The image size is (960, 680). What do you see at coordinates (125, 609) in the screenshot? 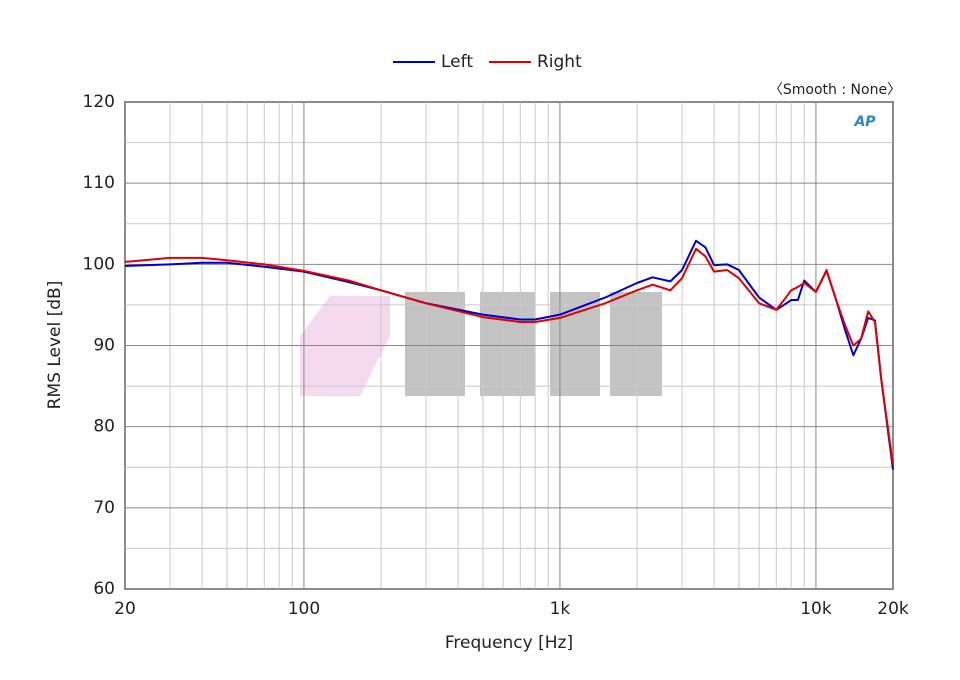
I see `x-tick-label: 20` at bounding box center [125, 609].